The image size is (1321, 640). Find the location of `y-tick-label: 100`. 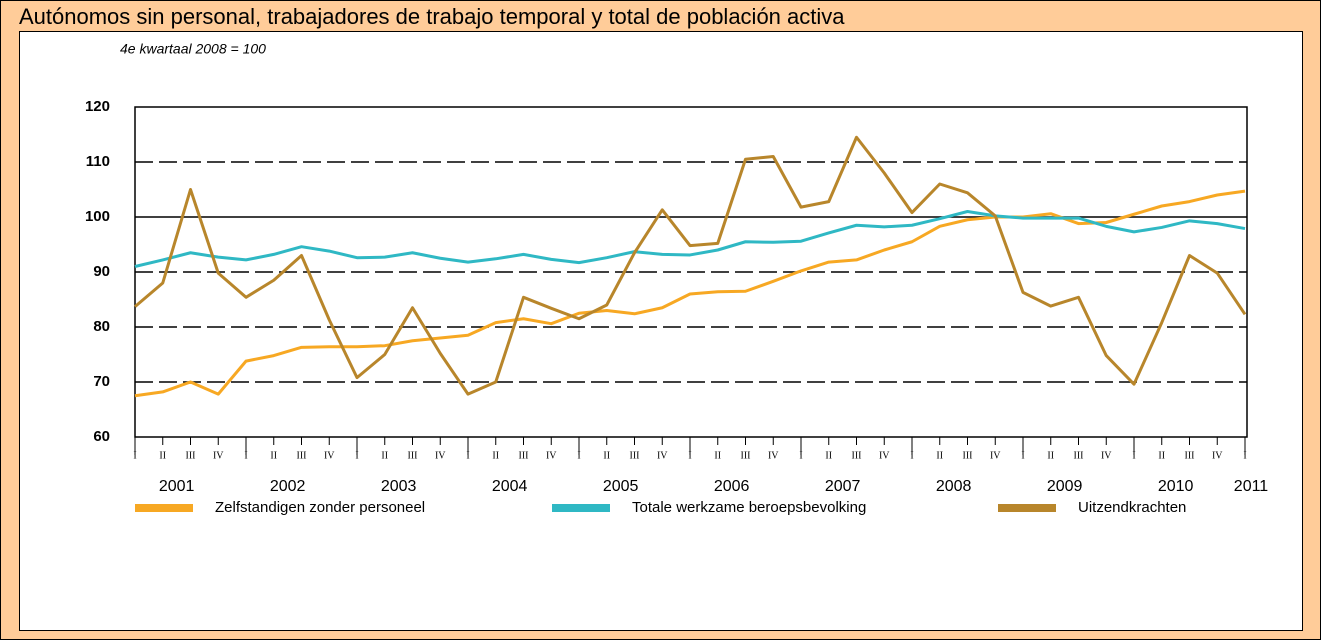

y-tick-label: 100 is located at coordinates (97, 216).